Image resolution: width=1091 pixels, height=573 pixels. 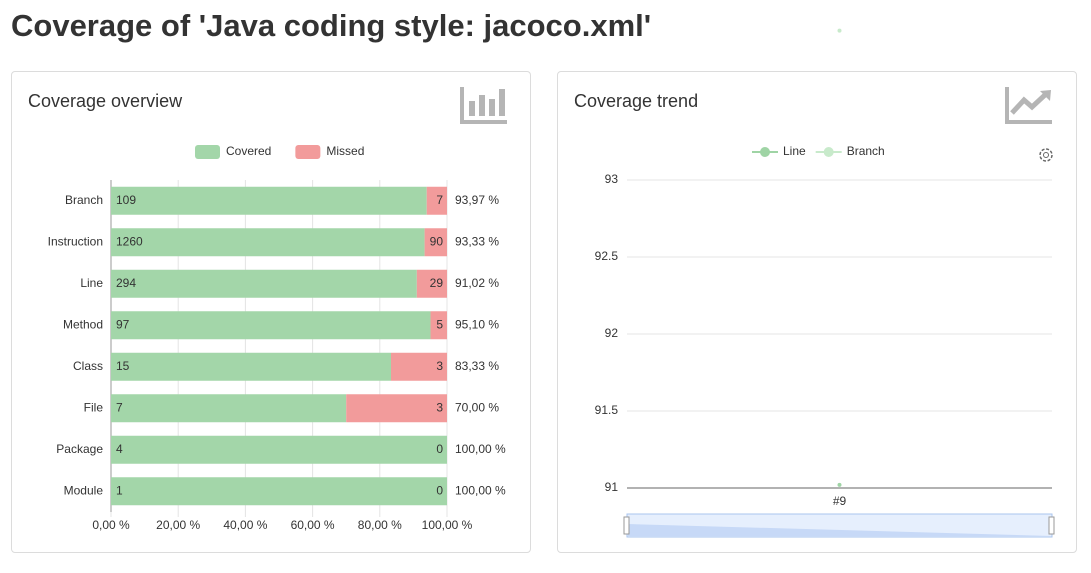 What do you see at coordinates (636, 101) in the screenshot?
I see `chart-title: Coverage trend` at bounding box center [636, 101].